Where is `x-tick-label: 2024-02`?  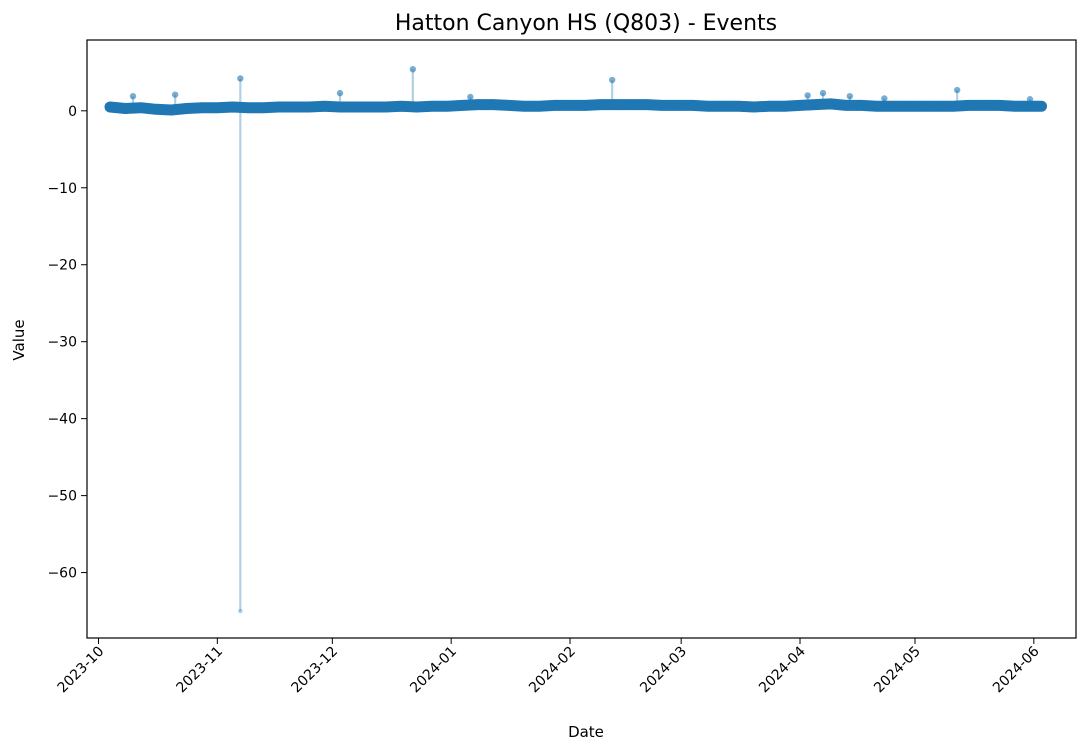 x-tick-label: 2024-02 is located at coordinates (552, 670).